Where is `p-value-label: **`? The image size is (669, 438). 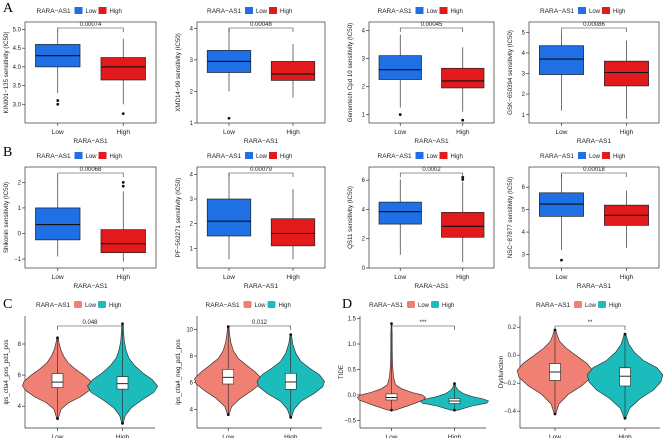
p-value-label: ** is located at coordinates (590, 323).